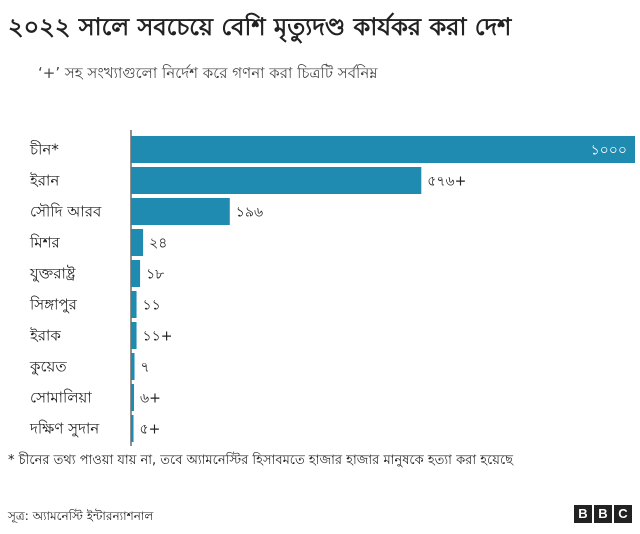 The height and width of the screenshot is (534, 640). Describe the element at coordinates (52, 274) in the screenshot. I see `category-label: যুক্তরাষ্ট্র` at that location.